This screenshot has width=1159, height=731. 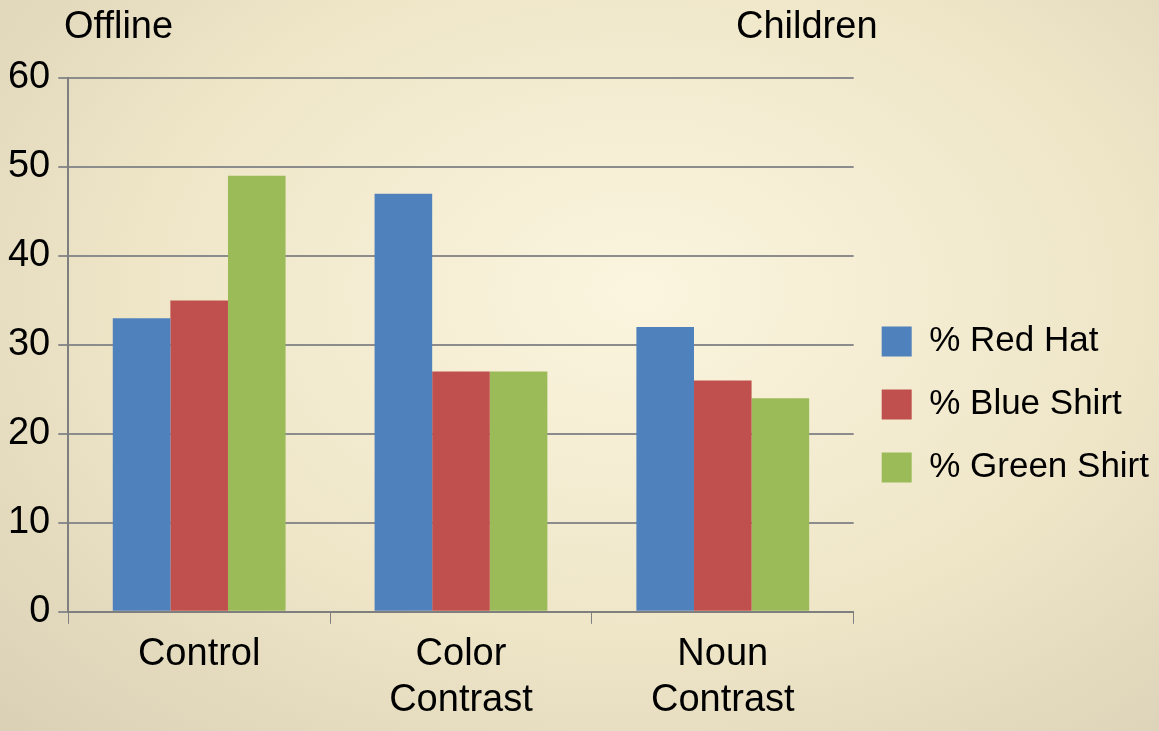 I want to click on y-tick-label: 30, so click(x=29, y=342).